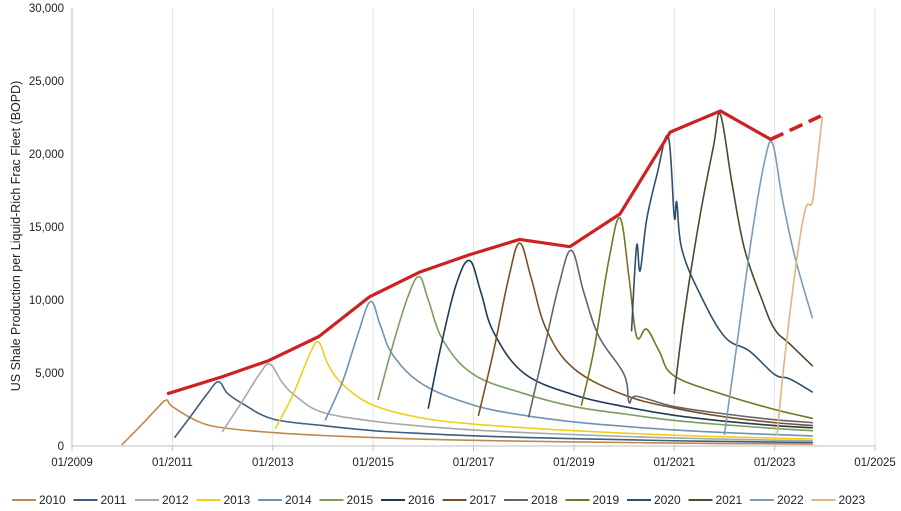 This screenshot has width=901, height=511. Describe the element at coordinates (852, 500) in the screenshot. I see `legend-label-2023: 2023` at that location.